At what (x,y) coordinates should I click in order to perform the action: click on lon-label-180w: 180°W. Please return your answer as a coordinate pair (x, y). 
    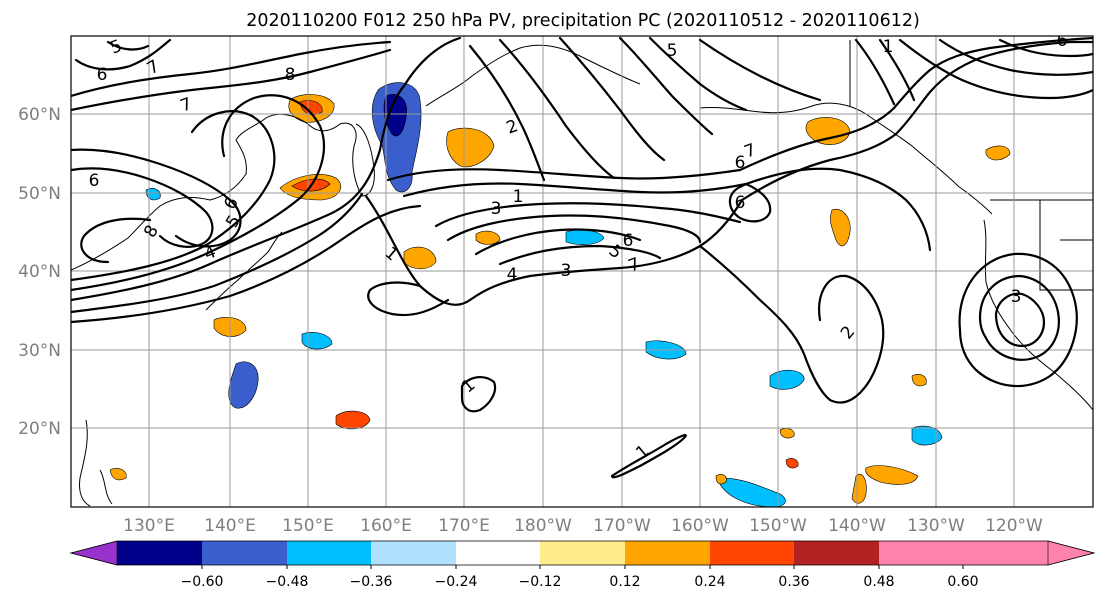
    Looking at the image, I should click on (543, 526).